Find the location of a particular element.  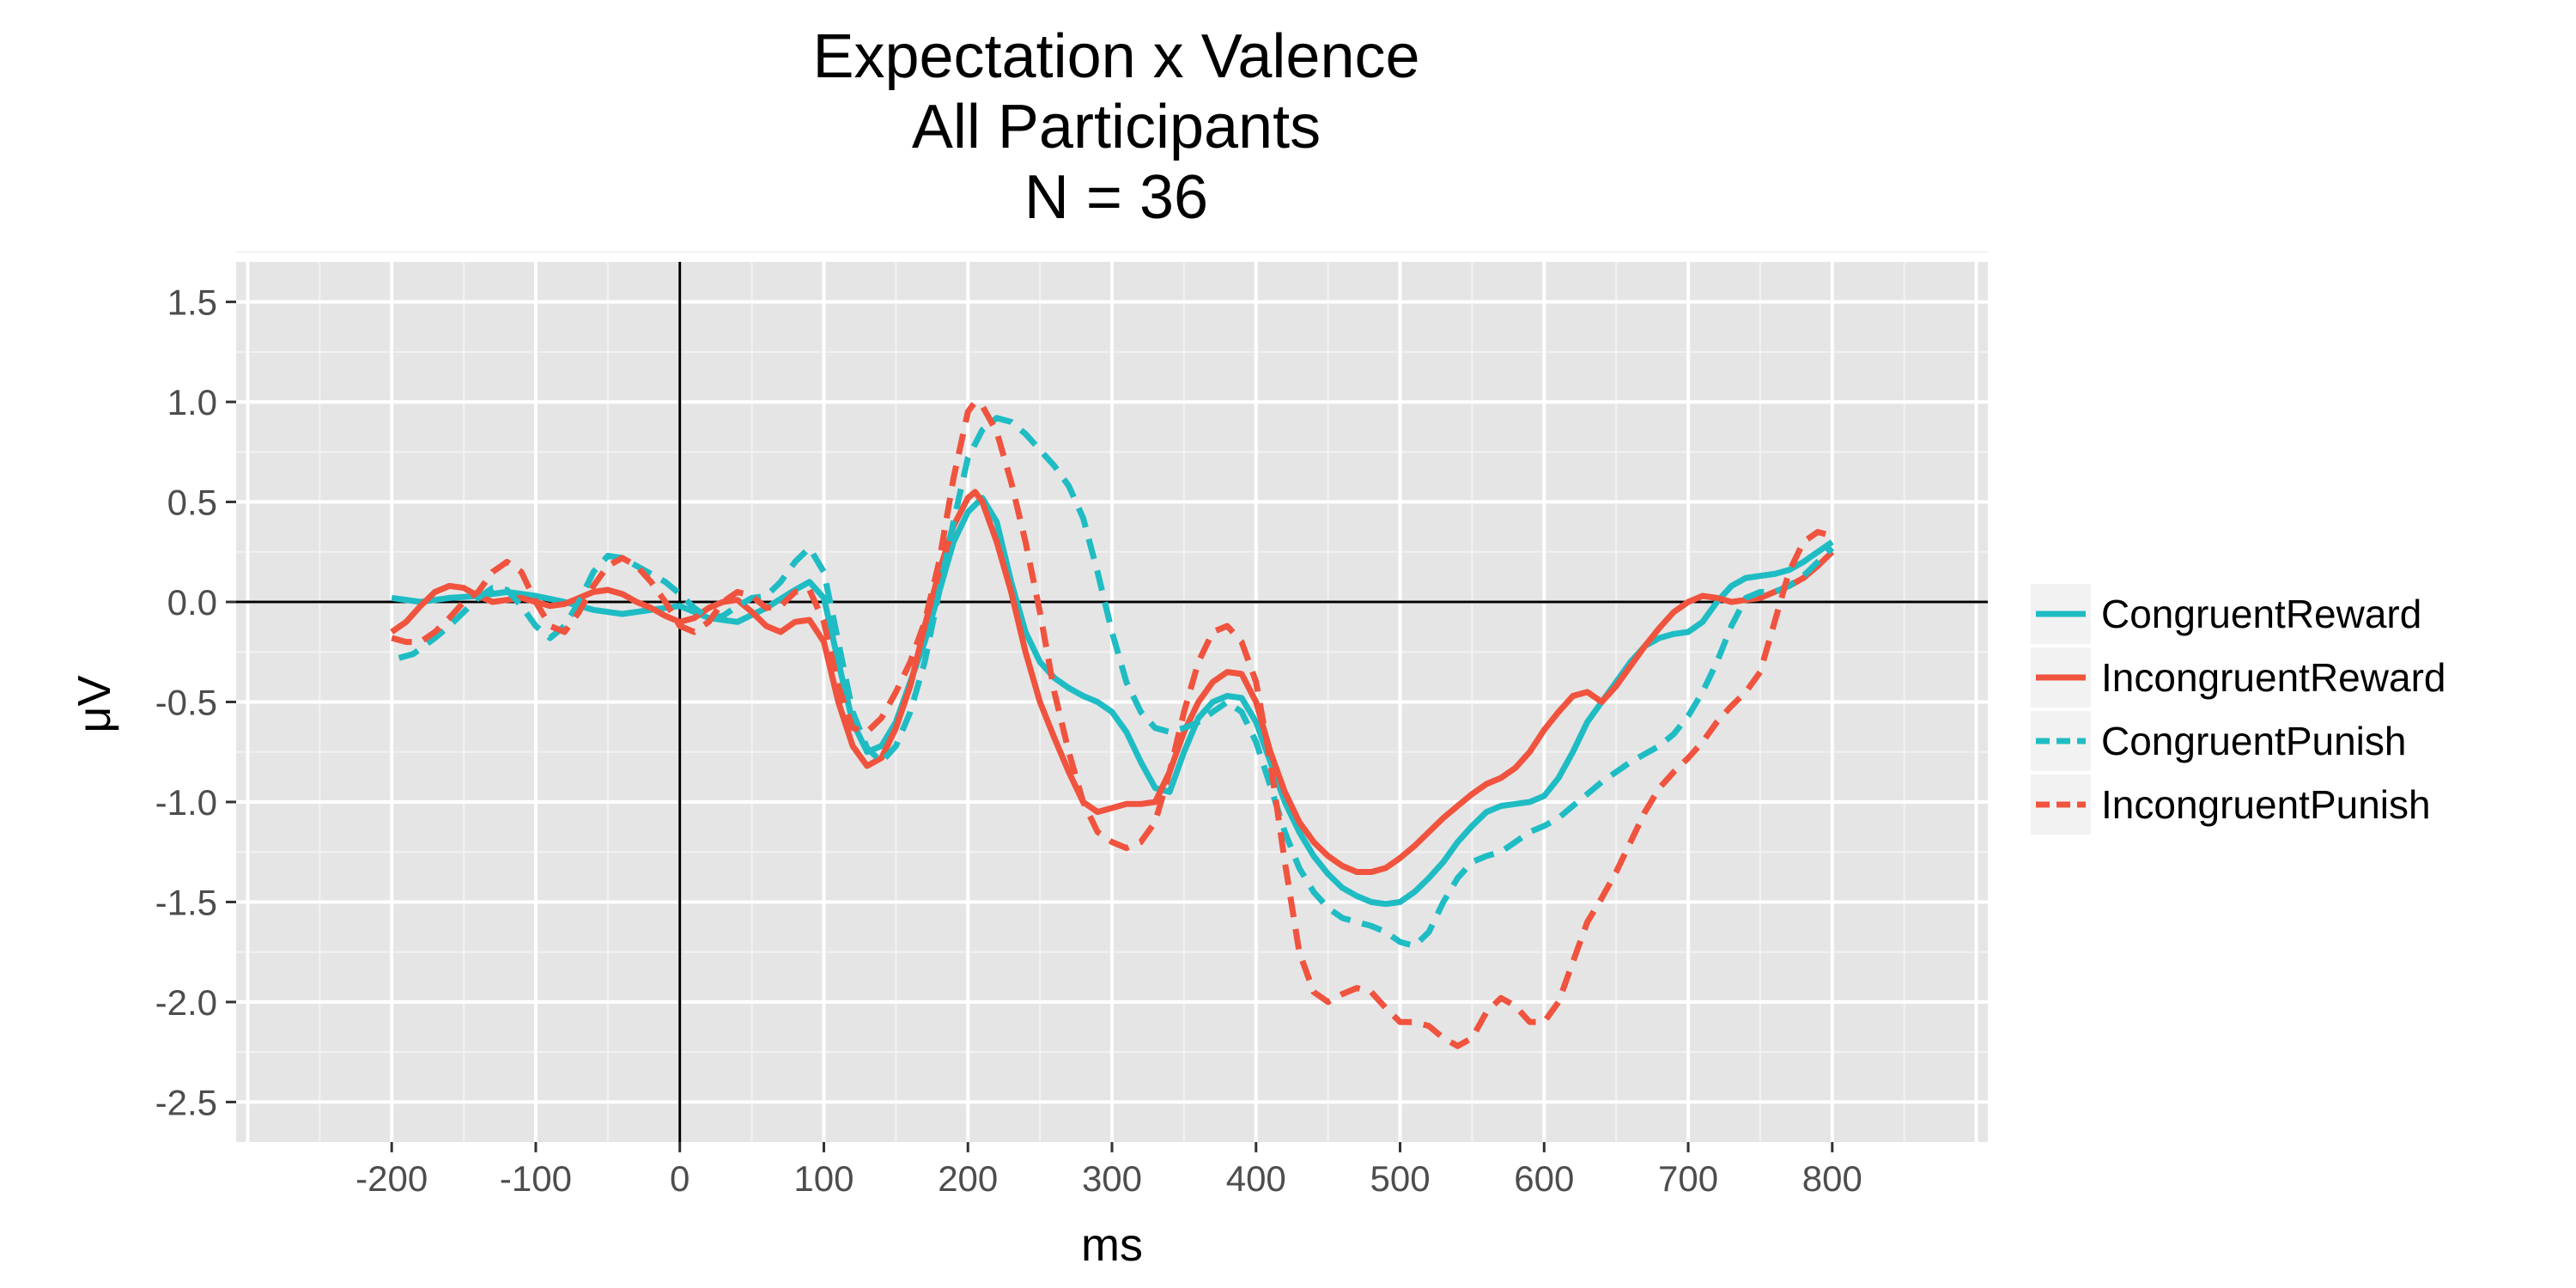

chart-title-line-1: Expectation x Valence is located at coordinates (1115, 56).